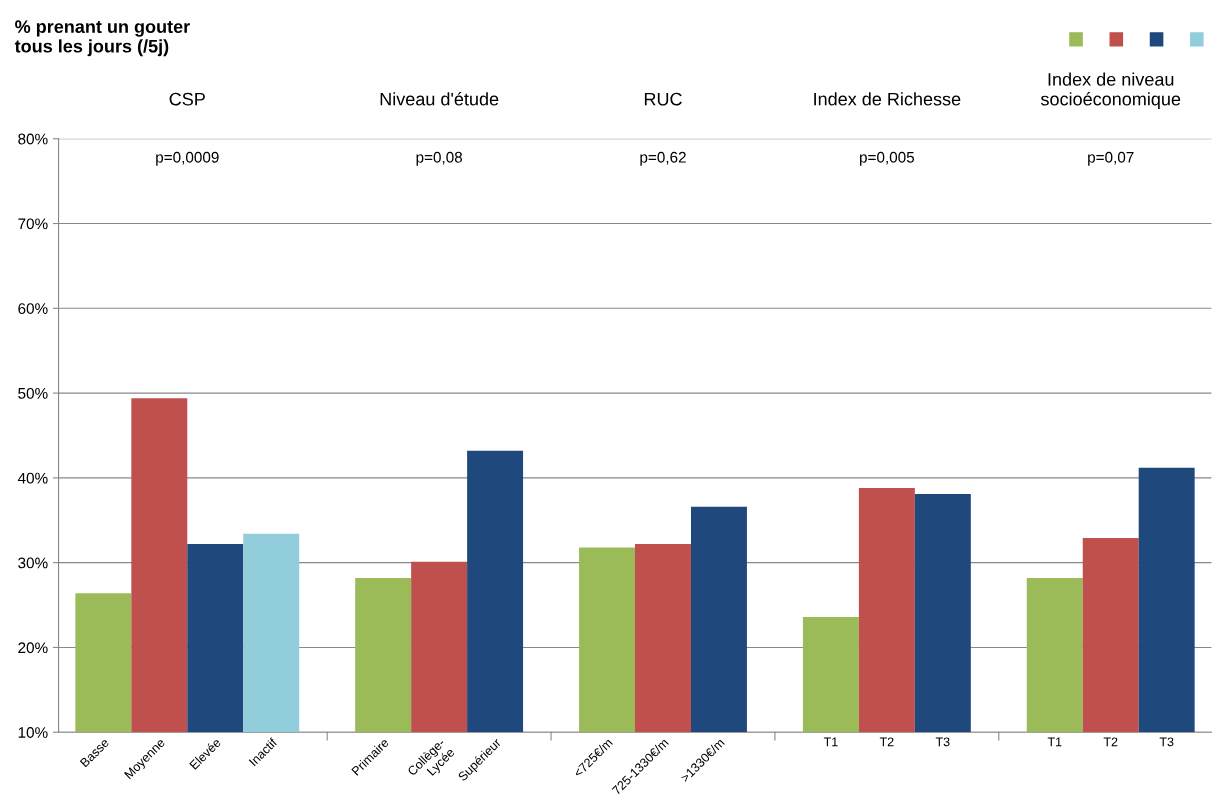 The height and width of the screenshot is (802, 1220). What do you see at coordinates (33, 139) in the screenshot?
I see `y-tick-label: 80%` at bounding box center [33, 139].